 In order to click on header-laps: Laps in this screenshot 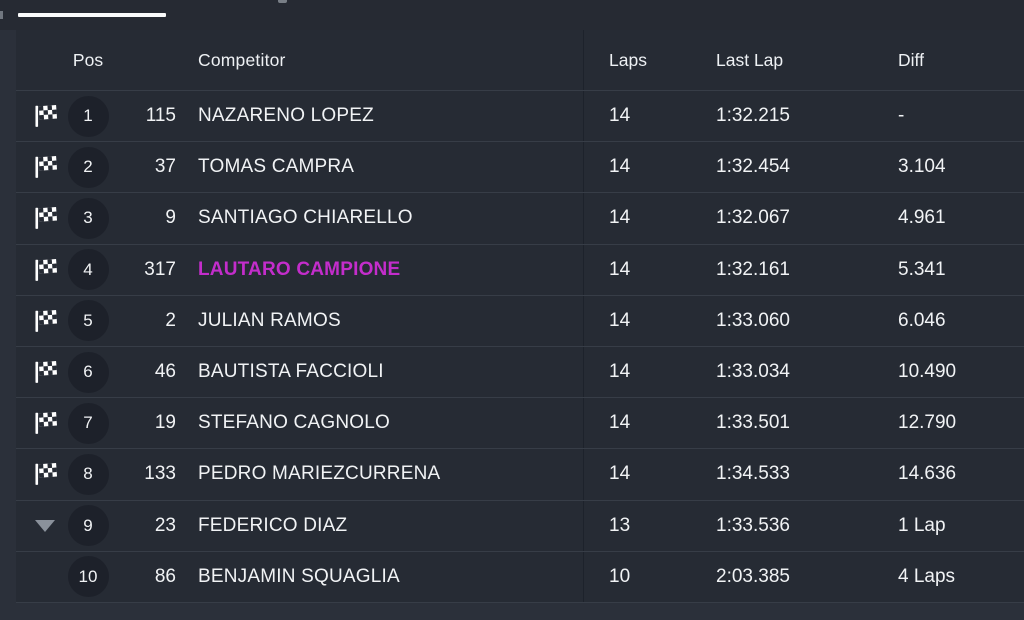, I will do `click(645, 60)`.